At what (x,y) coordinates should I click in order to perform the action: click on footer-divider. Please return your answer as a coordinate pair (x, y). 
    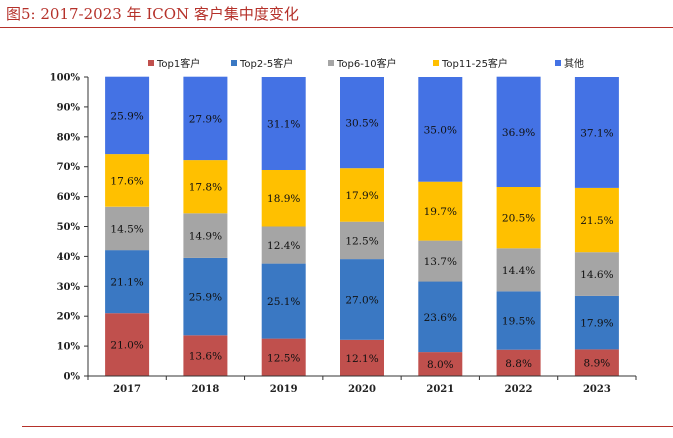
    Looking at the image, I should click on (347, 426).